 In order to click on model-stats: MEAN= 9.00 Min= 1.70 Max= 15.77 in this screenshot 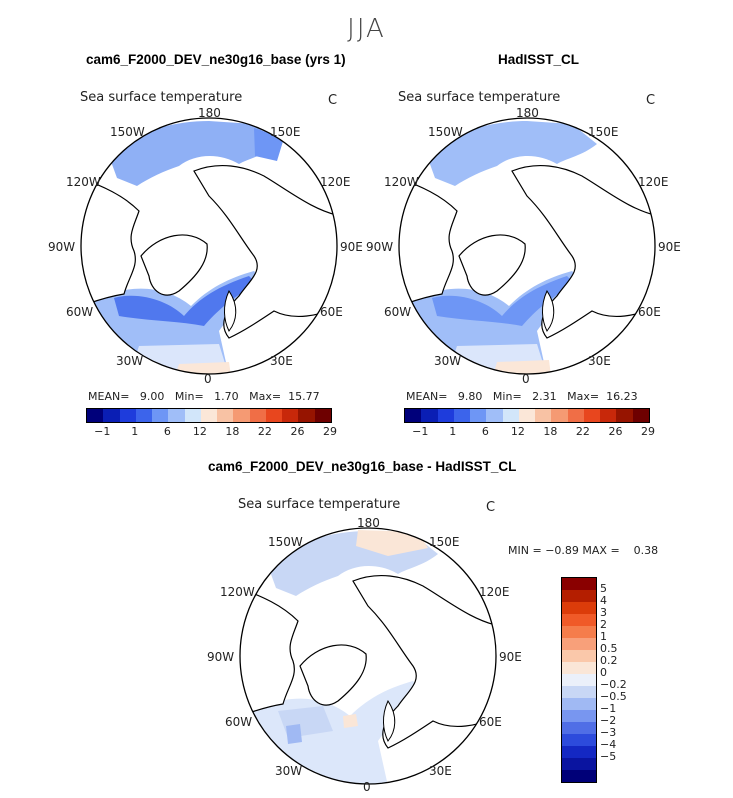, I will do `click(204, 396)`.